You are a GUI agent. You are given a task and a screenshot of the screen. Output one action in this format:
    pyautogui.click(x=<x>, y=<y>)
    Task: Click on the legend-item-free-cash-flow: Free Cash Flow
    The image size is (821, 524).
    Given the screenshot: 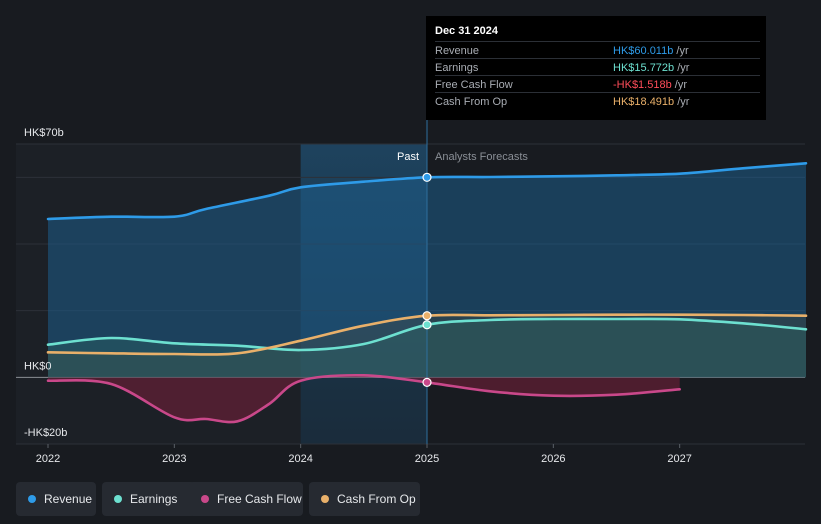 What is the action you would take?
    pyautogui.click(x=246, y=499)
    